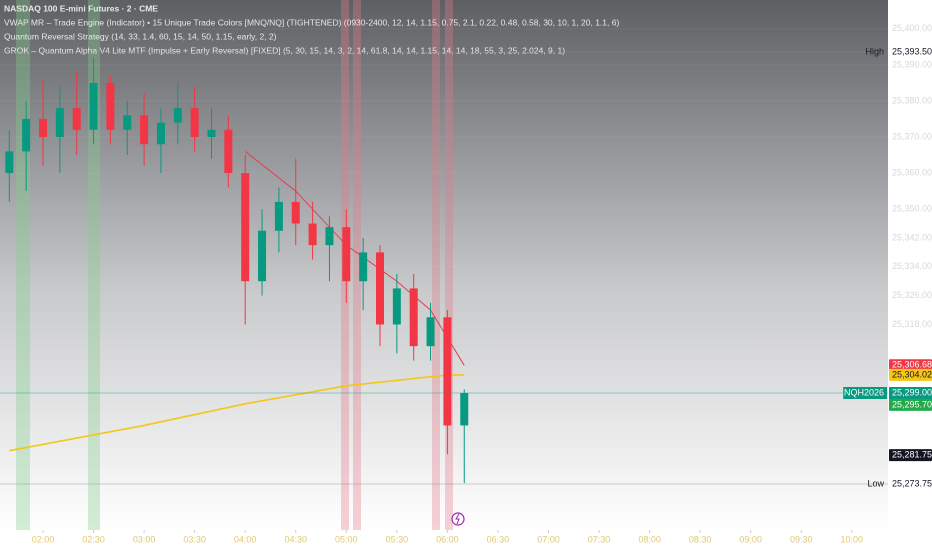 Image resolution: width=932 pixels, height=550 pixels. What do you see at coordinates (397, 539) in the screenshot?
I see `x-tick-label: 05:30` at bounding box center [397, 539].